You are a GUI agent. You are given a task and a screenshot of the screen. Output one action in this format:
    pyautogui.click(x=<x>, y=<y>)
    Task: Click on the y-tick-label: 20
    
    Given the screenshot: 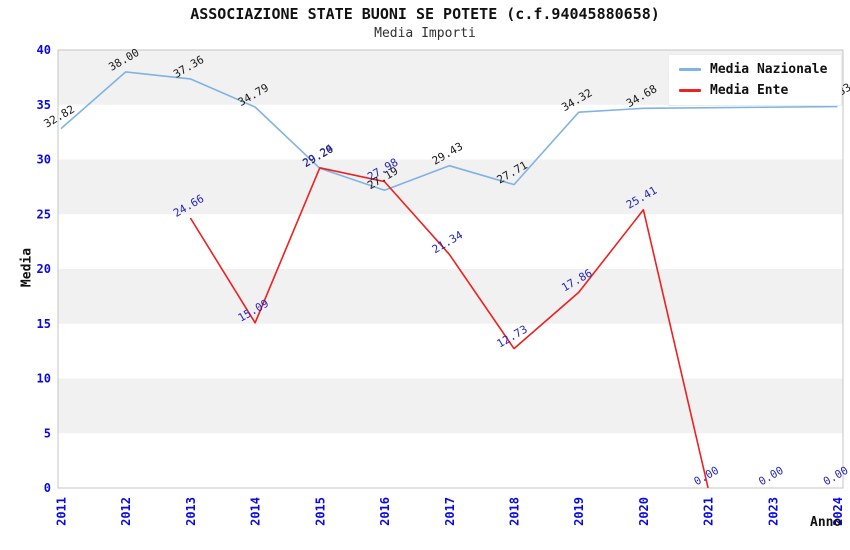 What is the action you would take?
    pyautogui.click(x=44, y=269)
    